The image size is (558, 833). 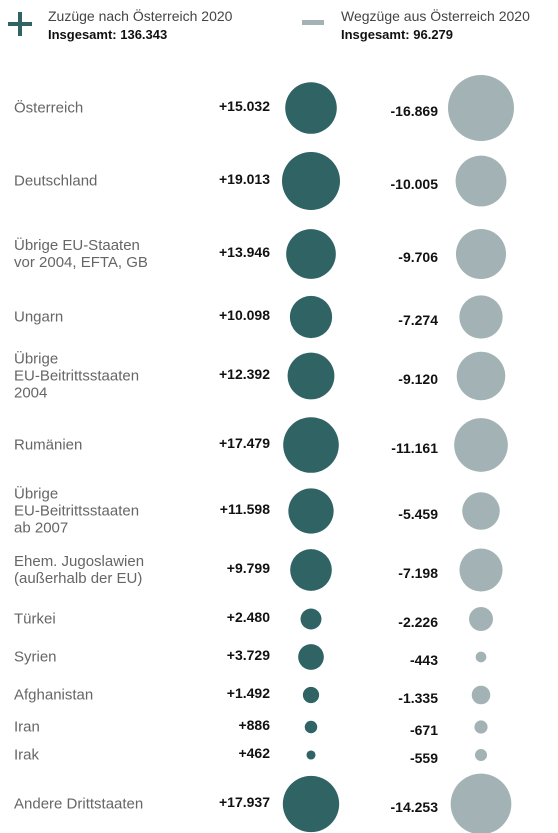 I want to click on value-label: -14.253, so click(x=414, y=807).